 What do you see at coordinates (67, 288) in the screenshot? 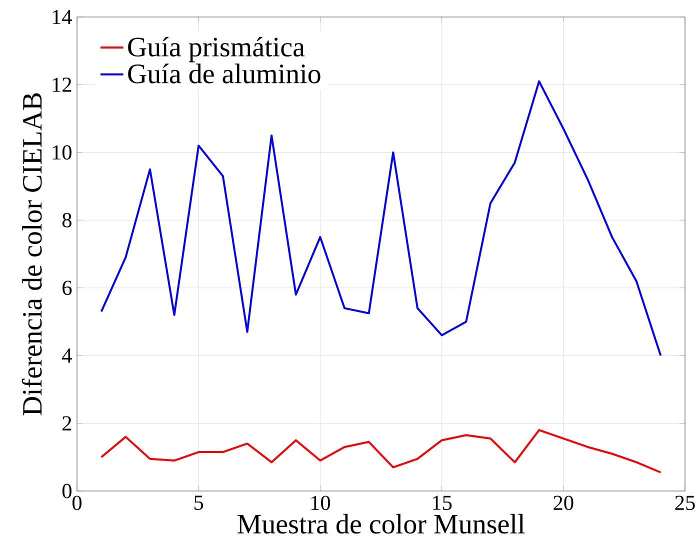
I see `y-tick-label: 6` at bounding box center [67, 288].